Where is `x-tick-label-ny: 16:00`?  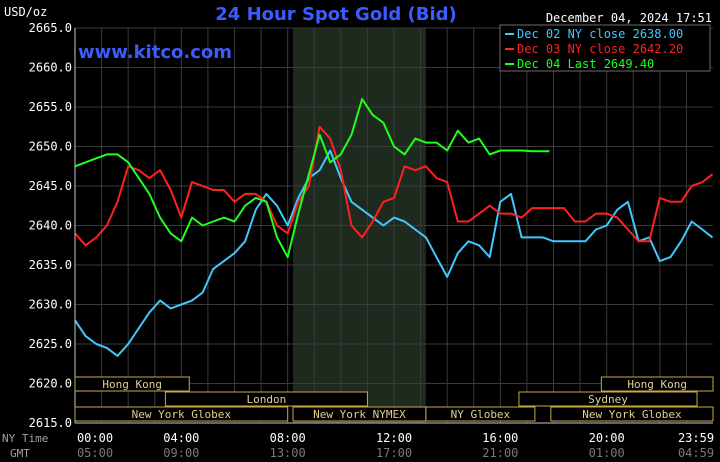
x-tick-label-ny: 16:00 is located at coordinates (500, 438).